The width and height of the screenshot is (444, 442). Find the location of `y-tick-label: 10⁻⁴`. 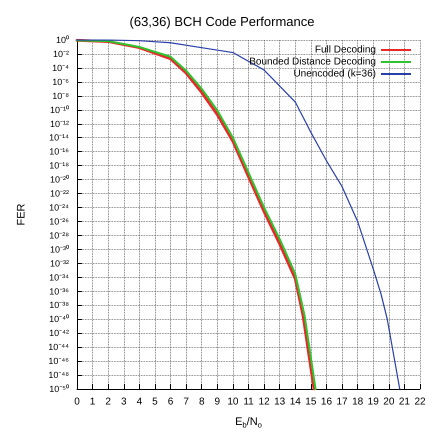

y-tick-label: 10⁻⁴ is located at coordinates (61, 67).